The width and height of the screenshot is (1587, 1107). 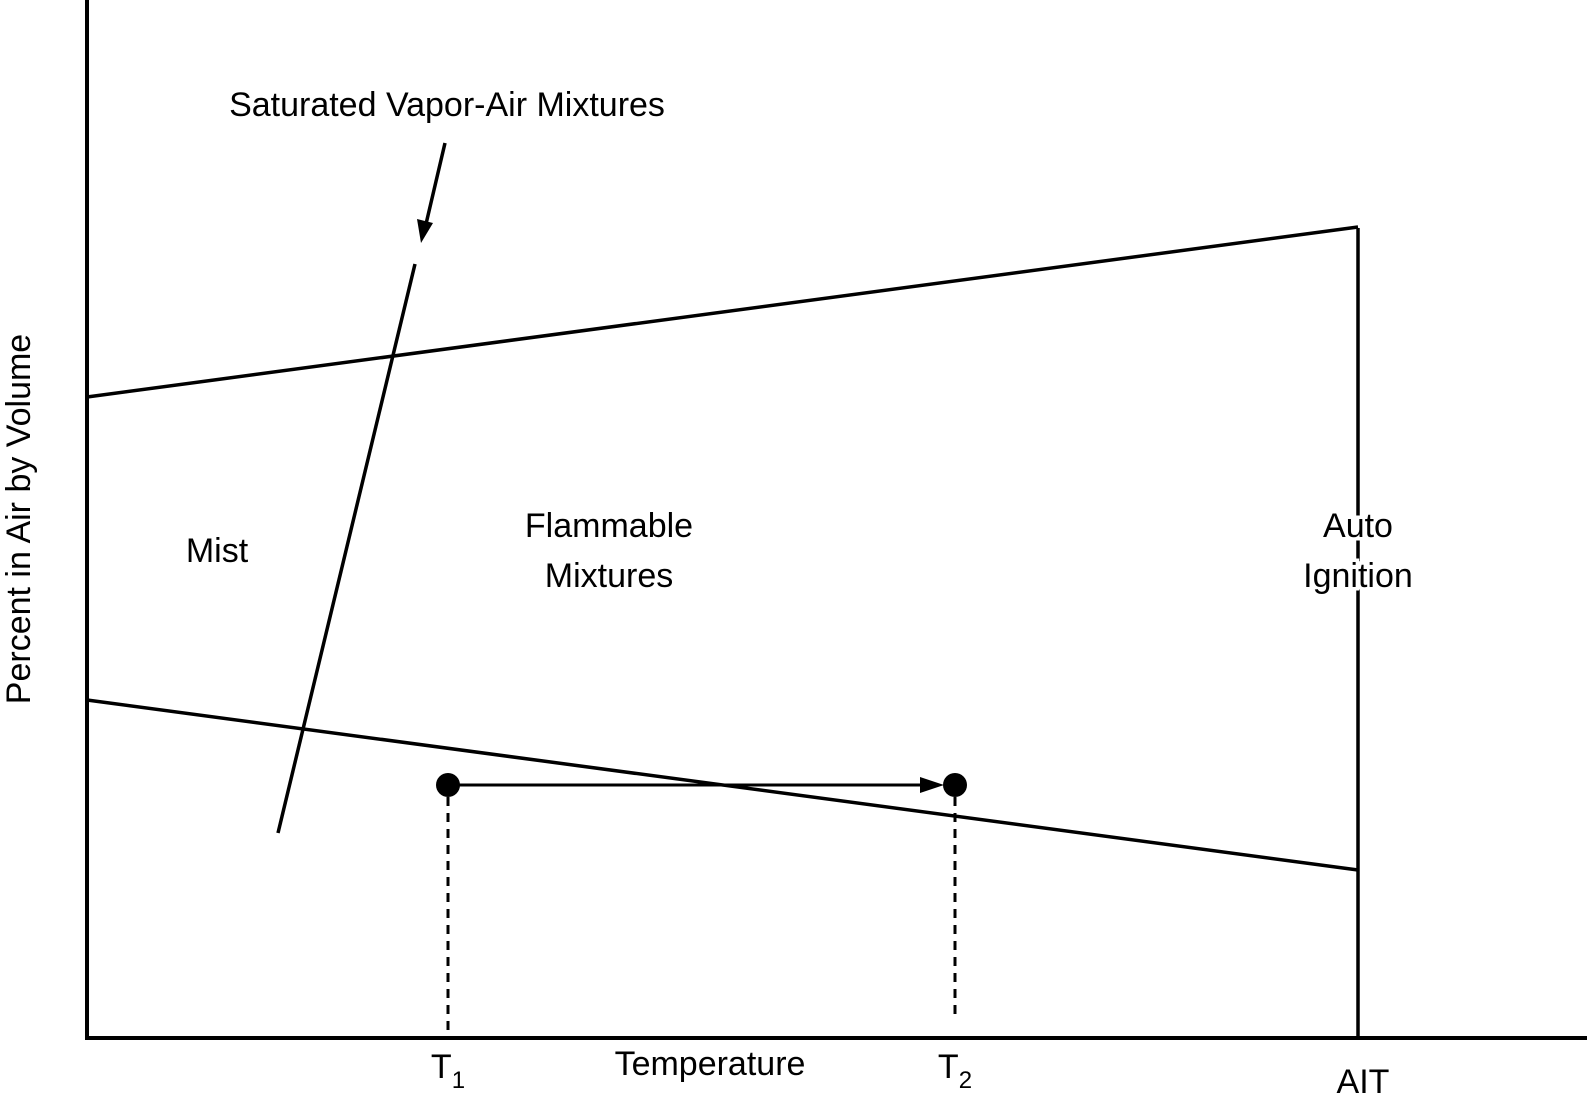 I want to click on tick-label-t2: T2, so click(x=955, y=1071).